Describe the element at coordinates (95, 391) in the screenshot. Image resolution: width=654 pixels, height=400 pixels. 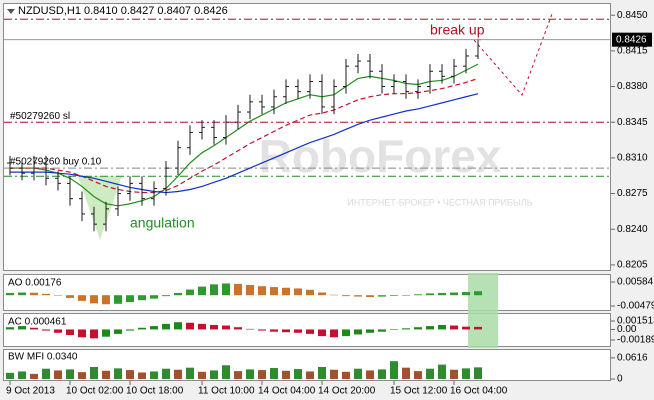
I see `x-tick-label: 10 Oct 02:00` at that location.